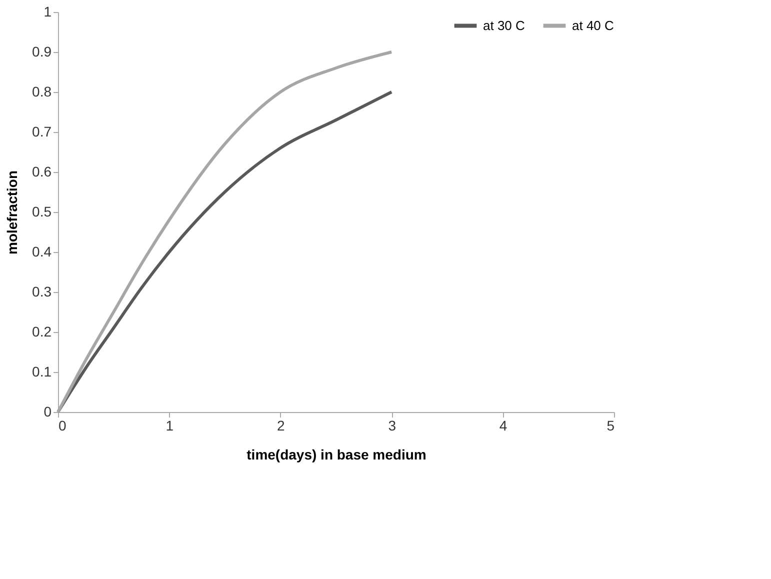 The width and height of the screenshot is (771, 579). What do you see at coordinates (42, 172) in the screenshot?
I see `y-tick-label: 0.6` at bounding box center [42, 172].